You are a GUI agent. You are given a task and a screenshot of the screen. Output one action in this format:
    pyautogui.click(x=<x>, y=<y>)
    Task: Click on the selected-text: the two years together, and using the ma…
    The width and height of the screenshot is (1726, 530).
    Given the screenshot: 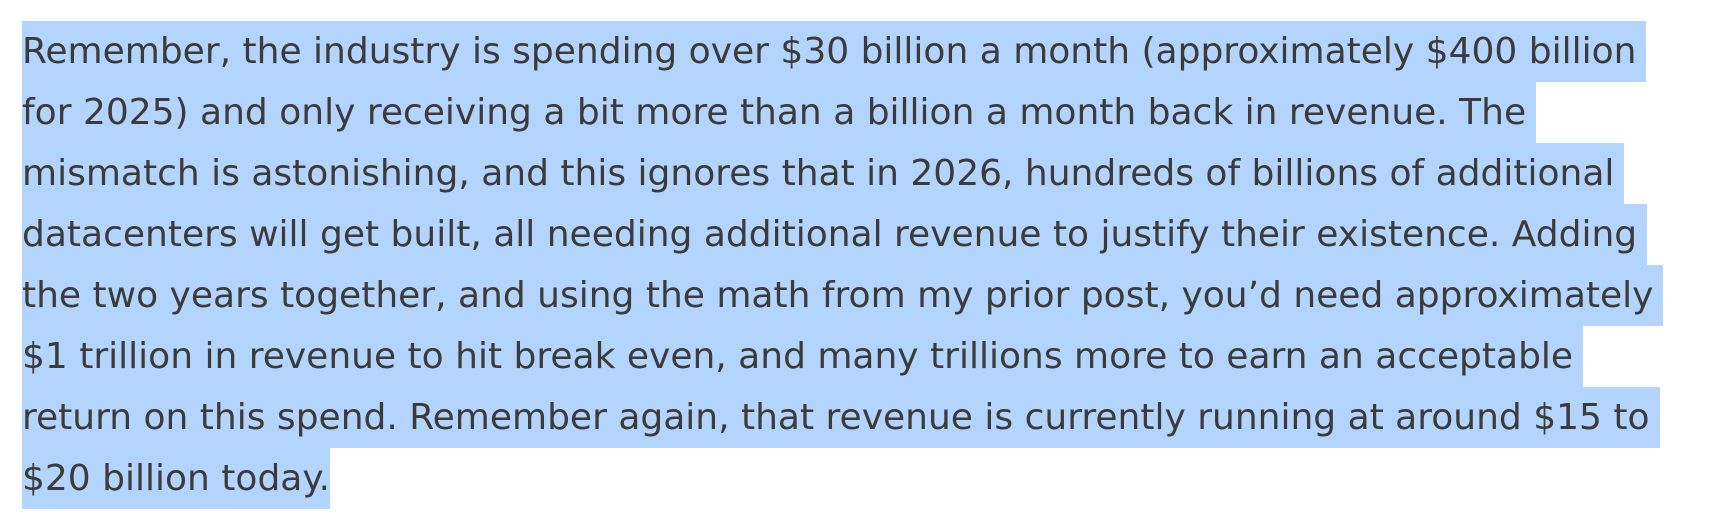 What is the action you would take?
    pyautogui.click(x=843, y=295)
    